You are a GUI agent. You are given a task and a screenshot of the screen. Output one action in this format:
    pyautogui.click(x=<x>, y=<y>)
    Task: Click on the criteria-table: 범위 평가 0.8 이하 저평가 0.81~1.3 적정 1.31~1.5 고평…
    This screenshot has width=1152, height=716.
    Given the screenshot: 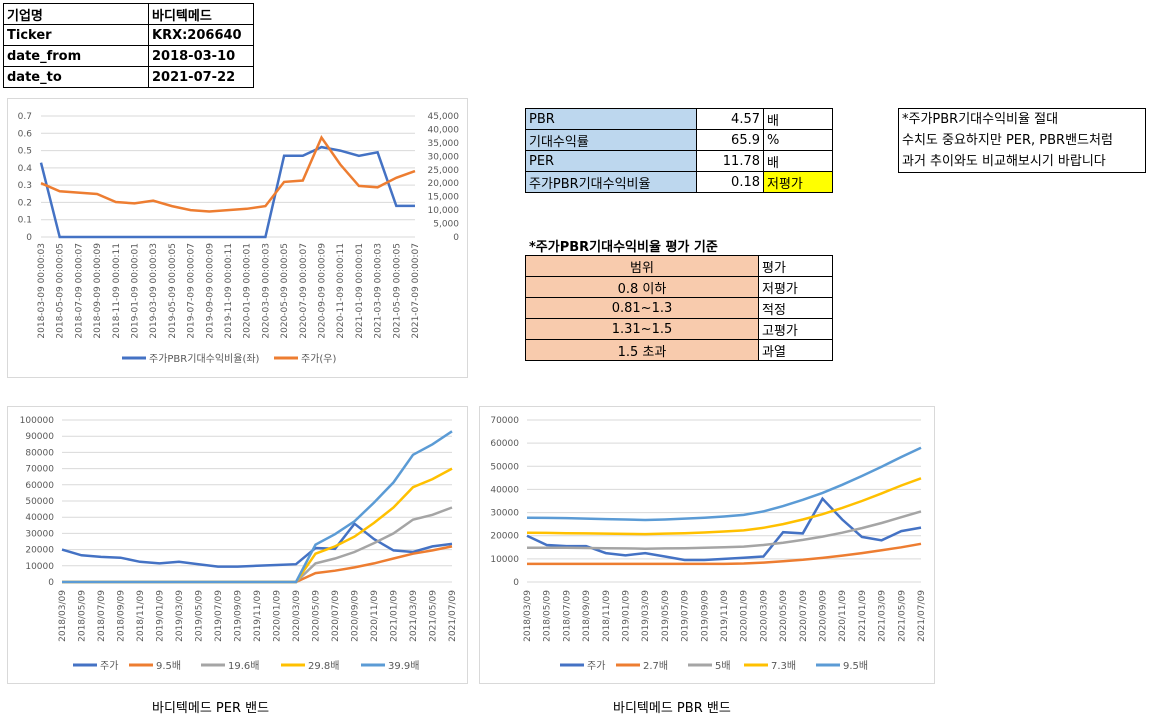 What is the action you would take?
    pyautogui.click(x=679, y=308)
    